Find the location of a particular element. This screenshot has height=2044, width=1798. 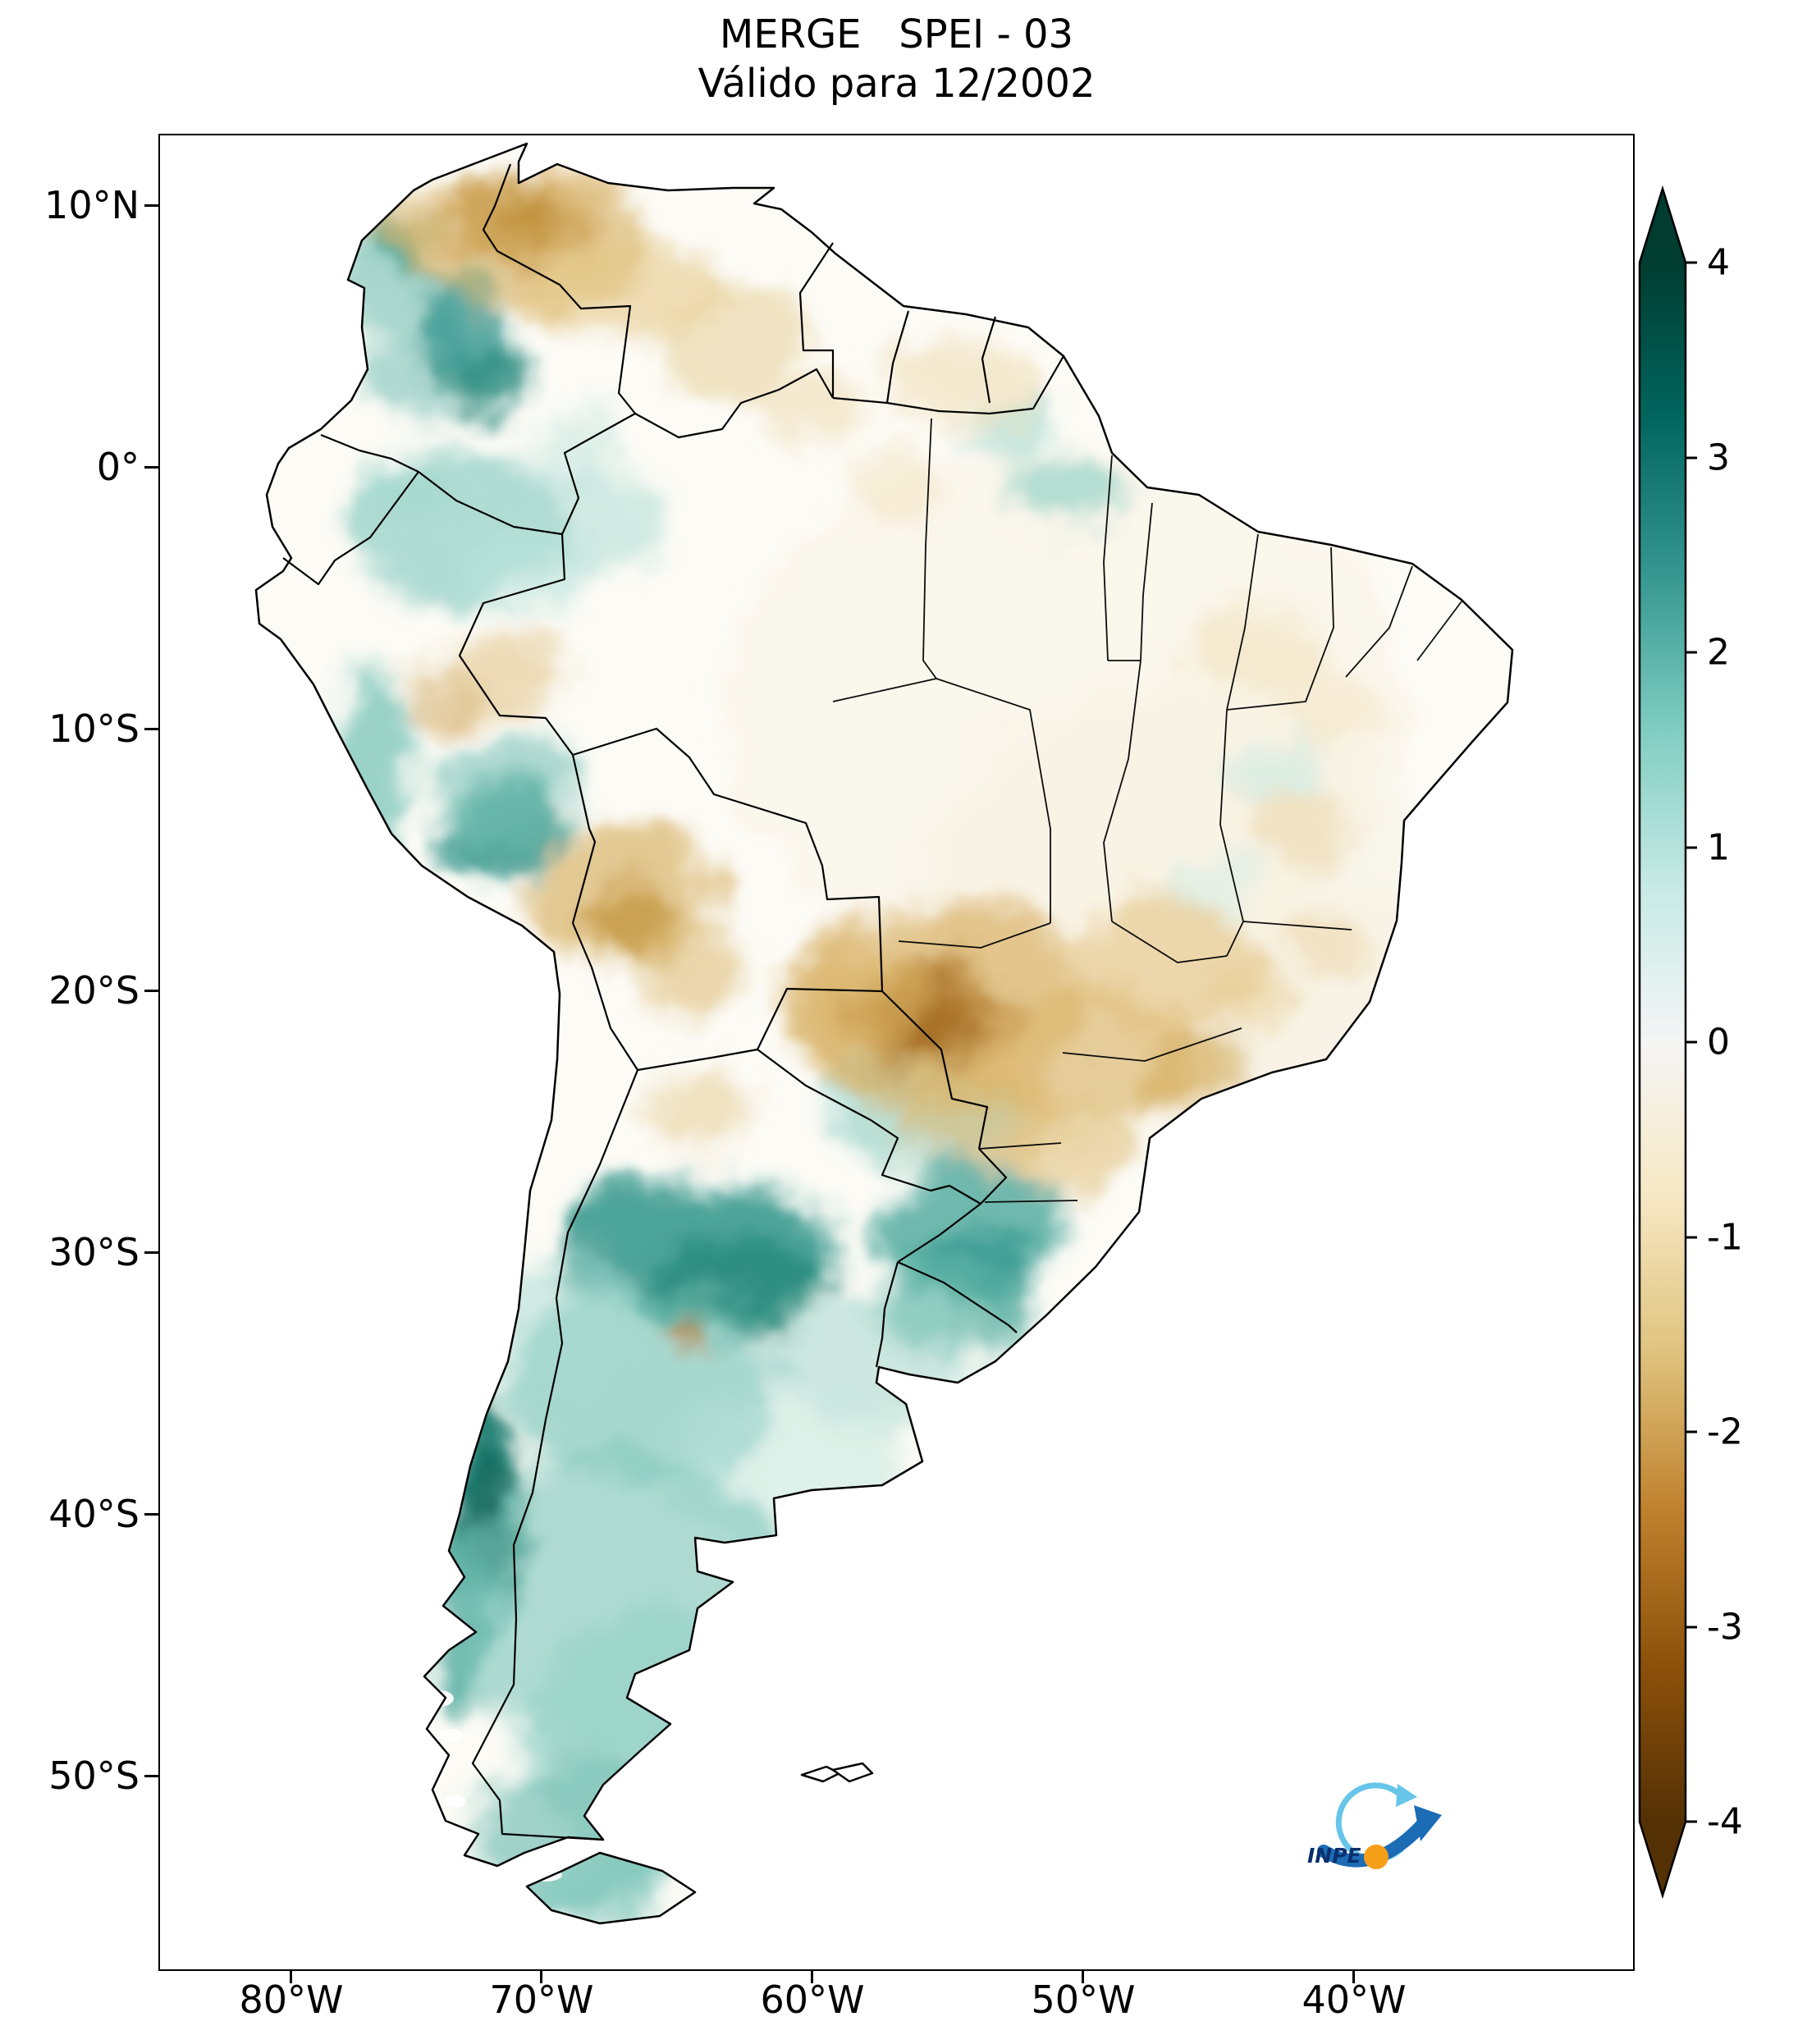

lat-tick-label: 20°S is located at coordinates (94, 990).